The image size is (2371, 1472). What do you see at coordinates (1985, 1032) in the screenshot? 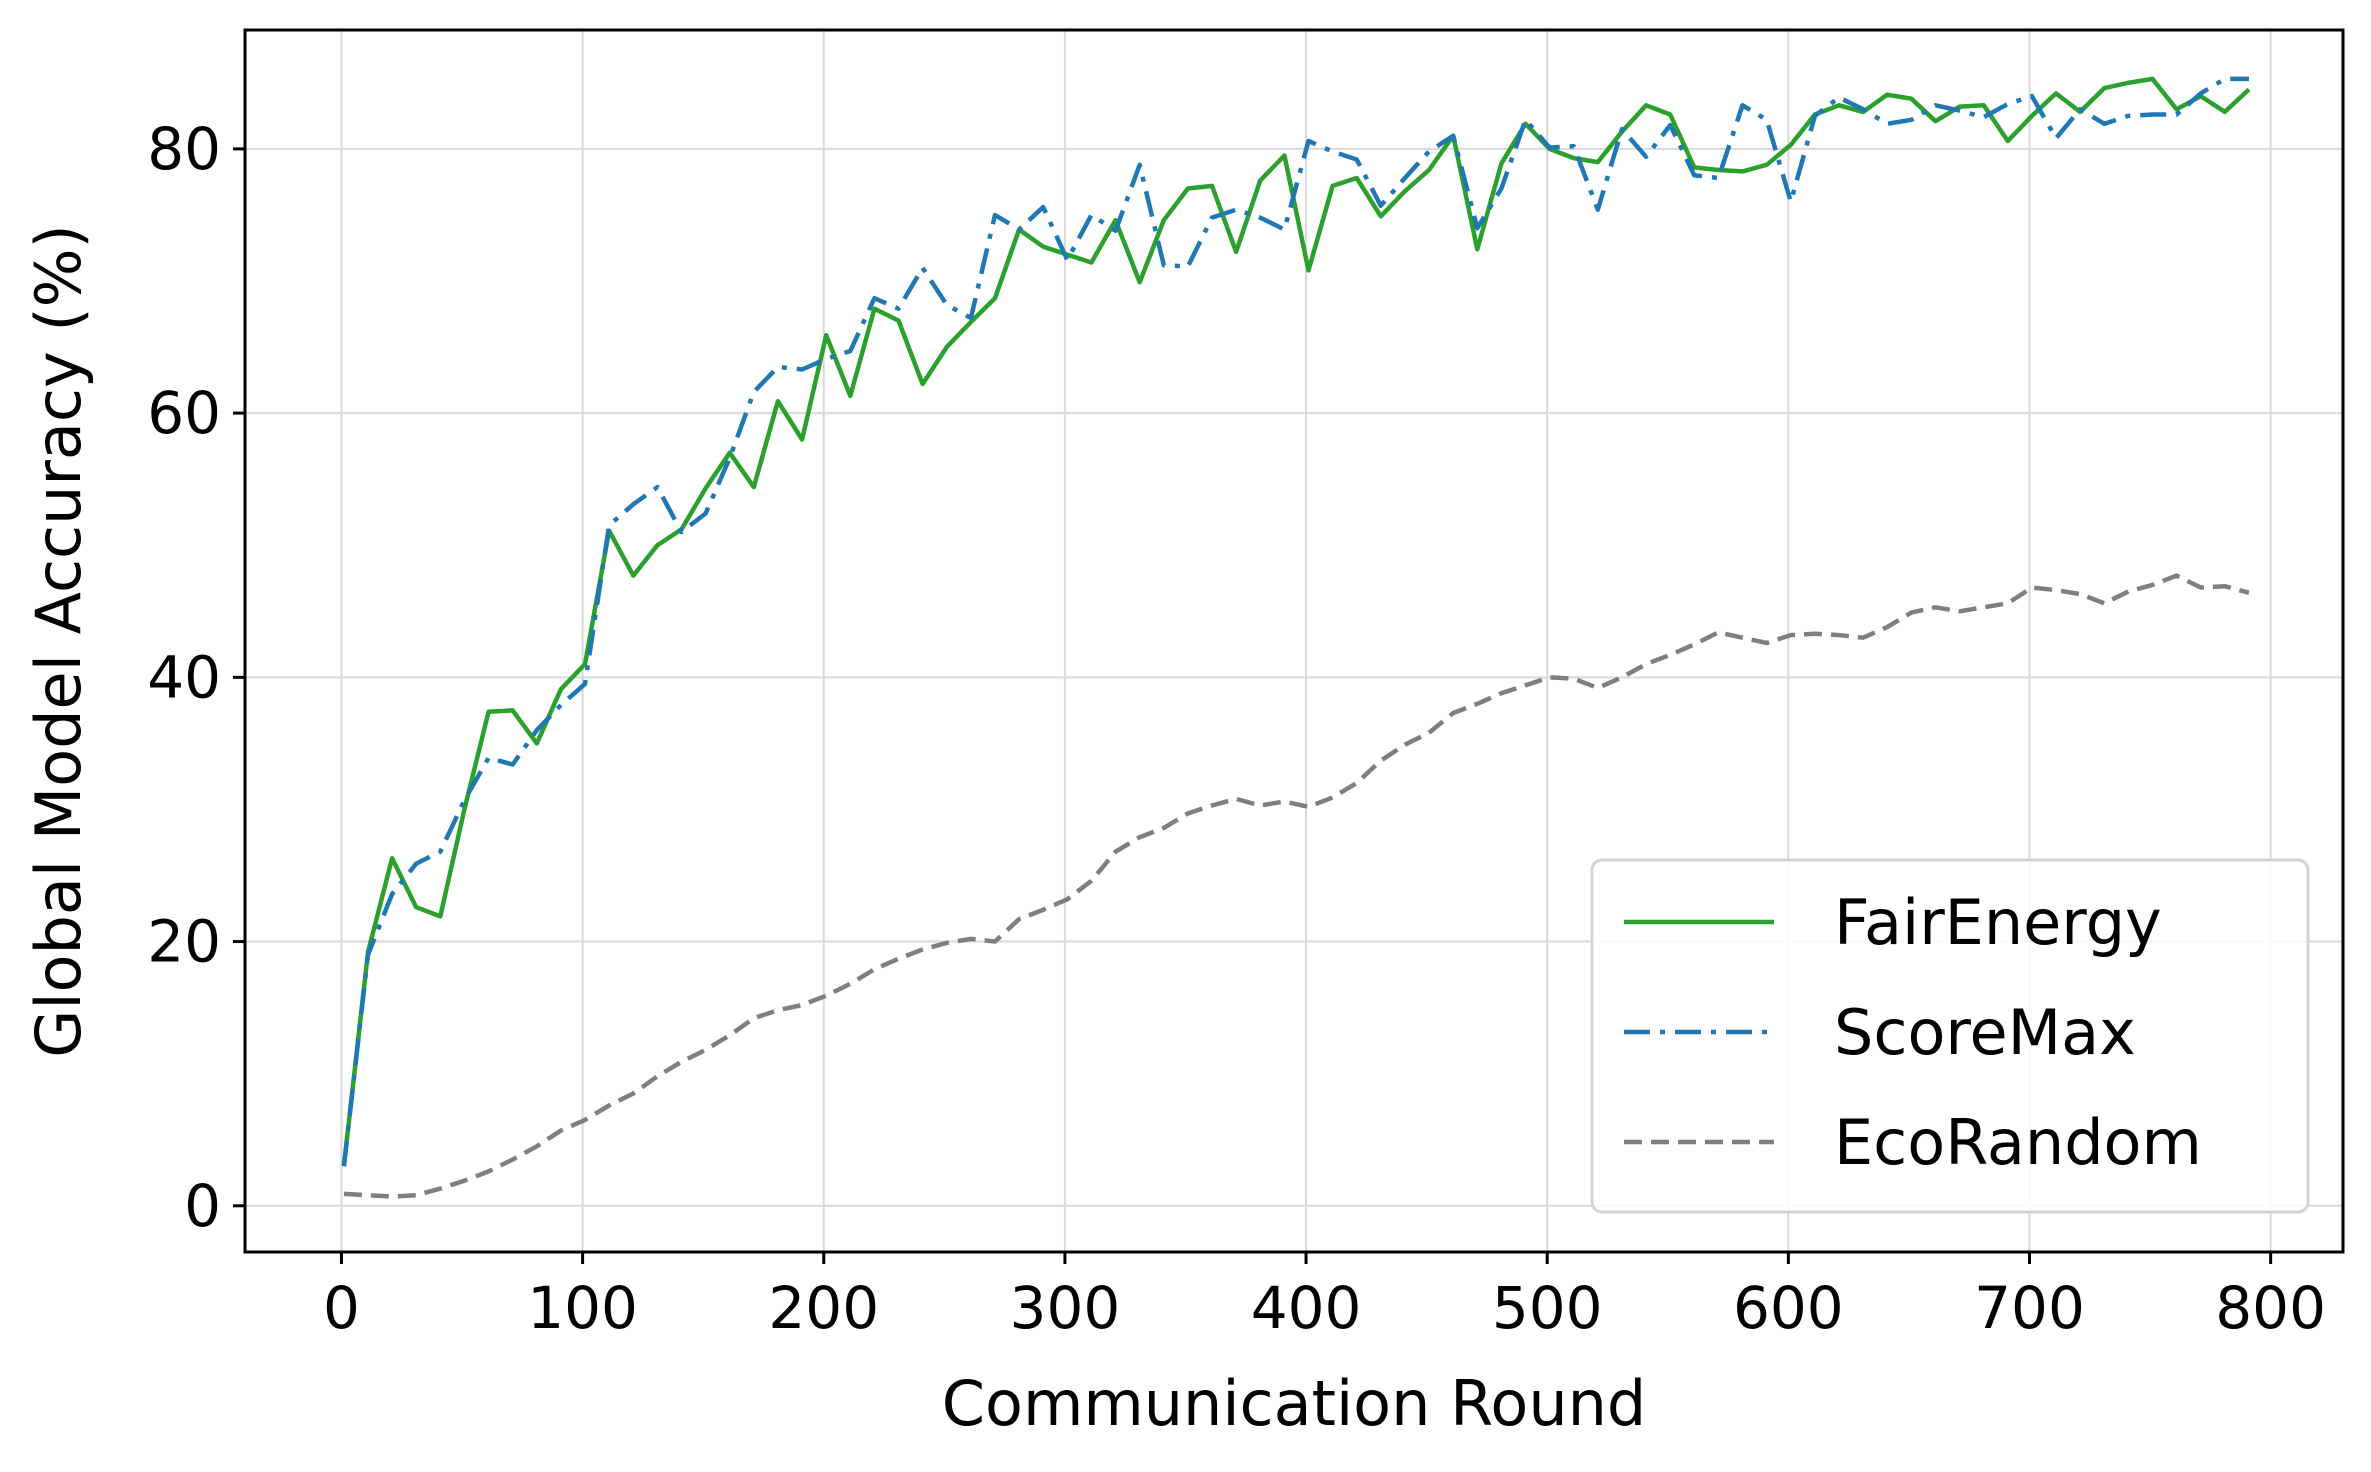
I see `legend-label-scoremax: ScoreMax` at bounding box center [1985, 1032].